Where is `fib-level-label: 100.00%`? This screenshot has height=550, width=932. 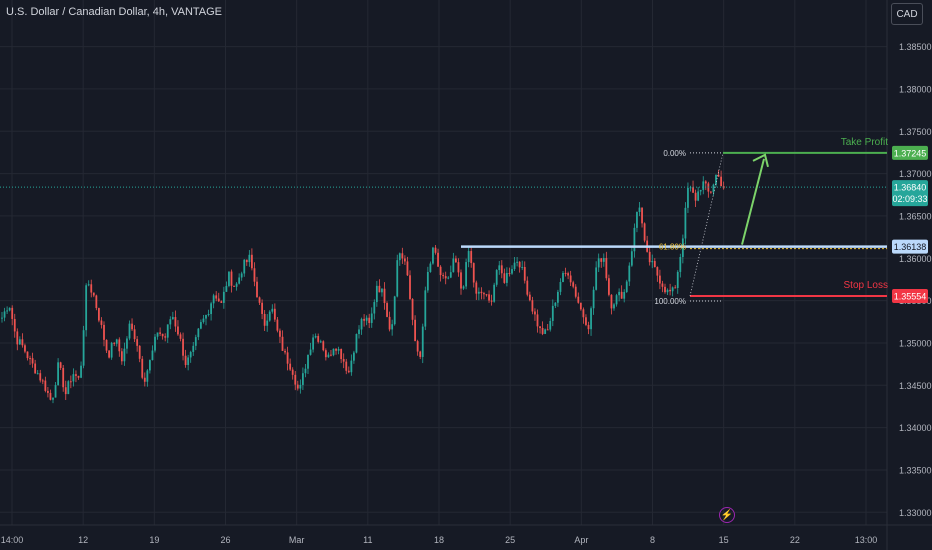
fib-level-label: 100.00% is located at coordinates (670, 301).